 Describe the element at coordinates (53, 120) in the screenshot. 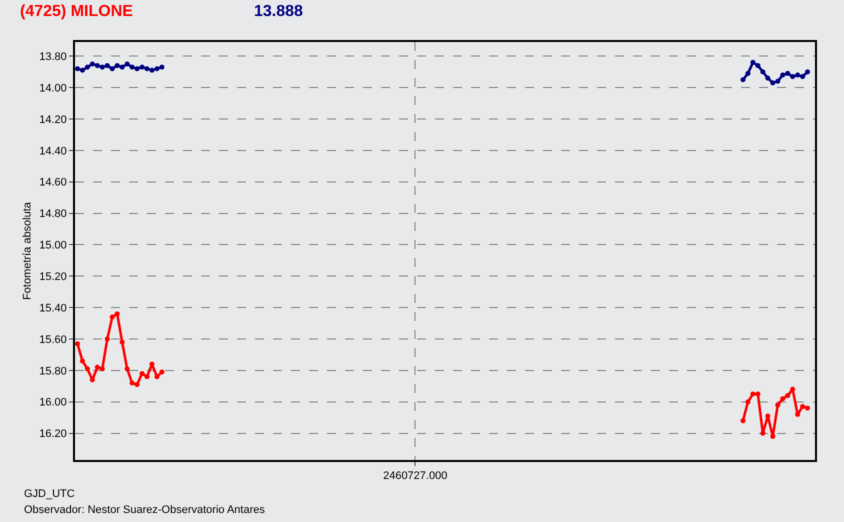

I see `y-tick-label: 14.20` at that location.